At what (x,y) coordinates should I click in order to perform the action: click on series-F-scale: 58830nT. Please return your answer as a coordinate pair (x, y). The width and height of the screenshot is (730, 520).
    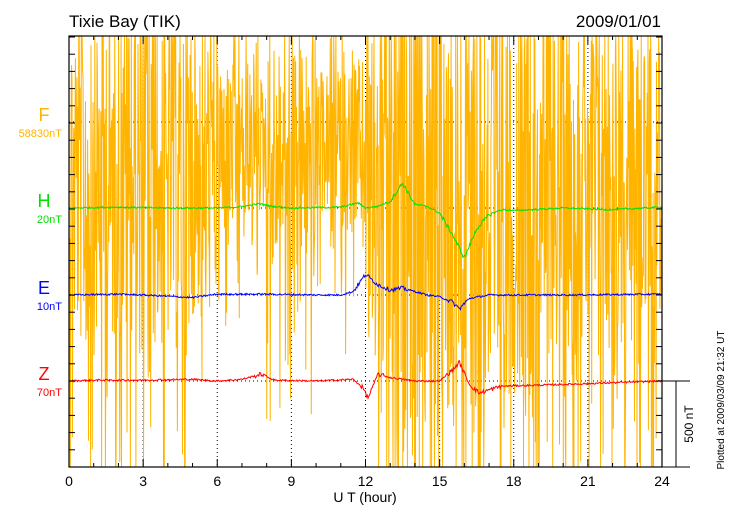
    Looking at the image, I should click on (41, 134).